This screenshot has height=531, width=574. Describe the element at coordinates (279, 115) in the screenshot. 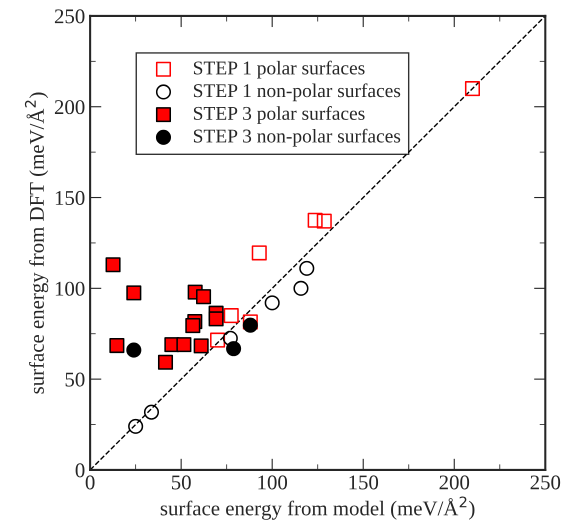

I see `legend-label: STEP 3 polar surfaces` at that location.